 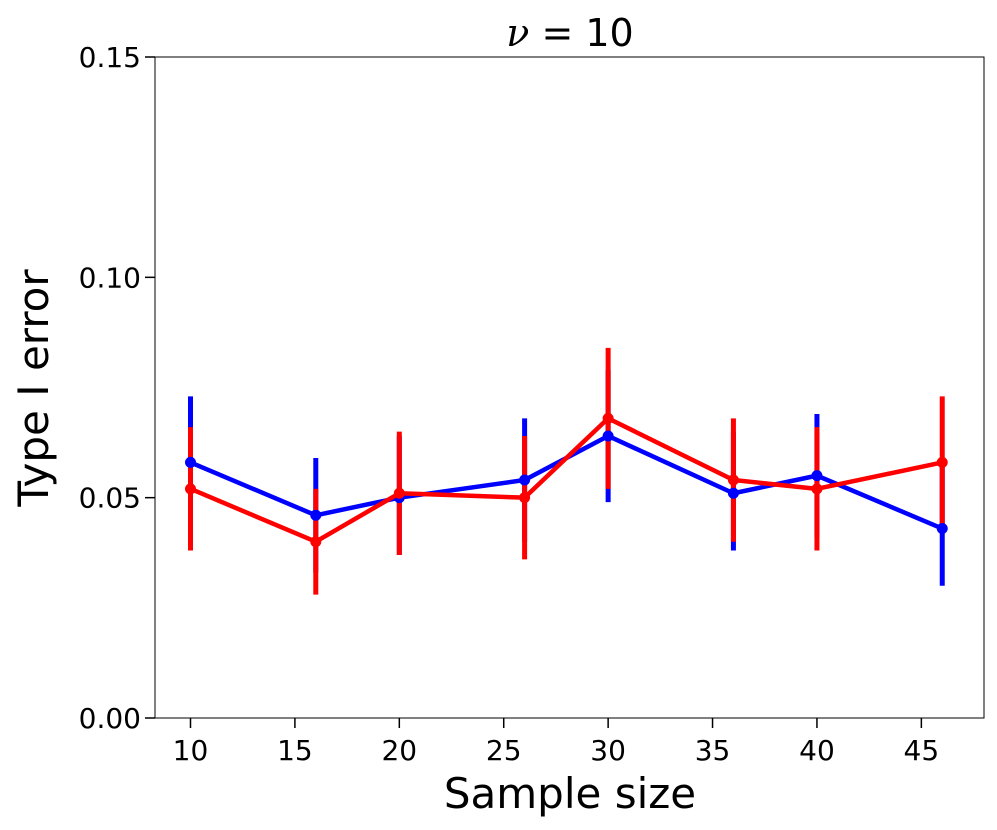 What do you see at coordinates (504, 750) in the screenshot?
I see `x-tick-label: 25` at bounding box center [504, 750].